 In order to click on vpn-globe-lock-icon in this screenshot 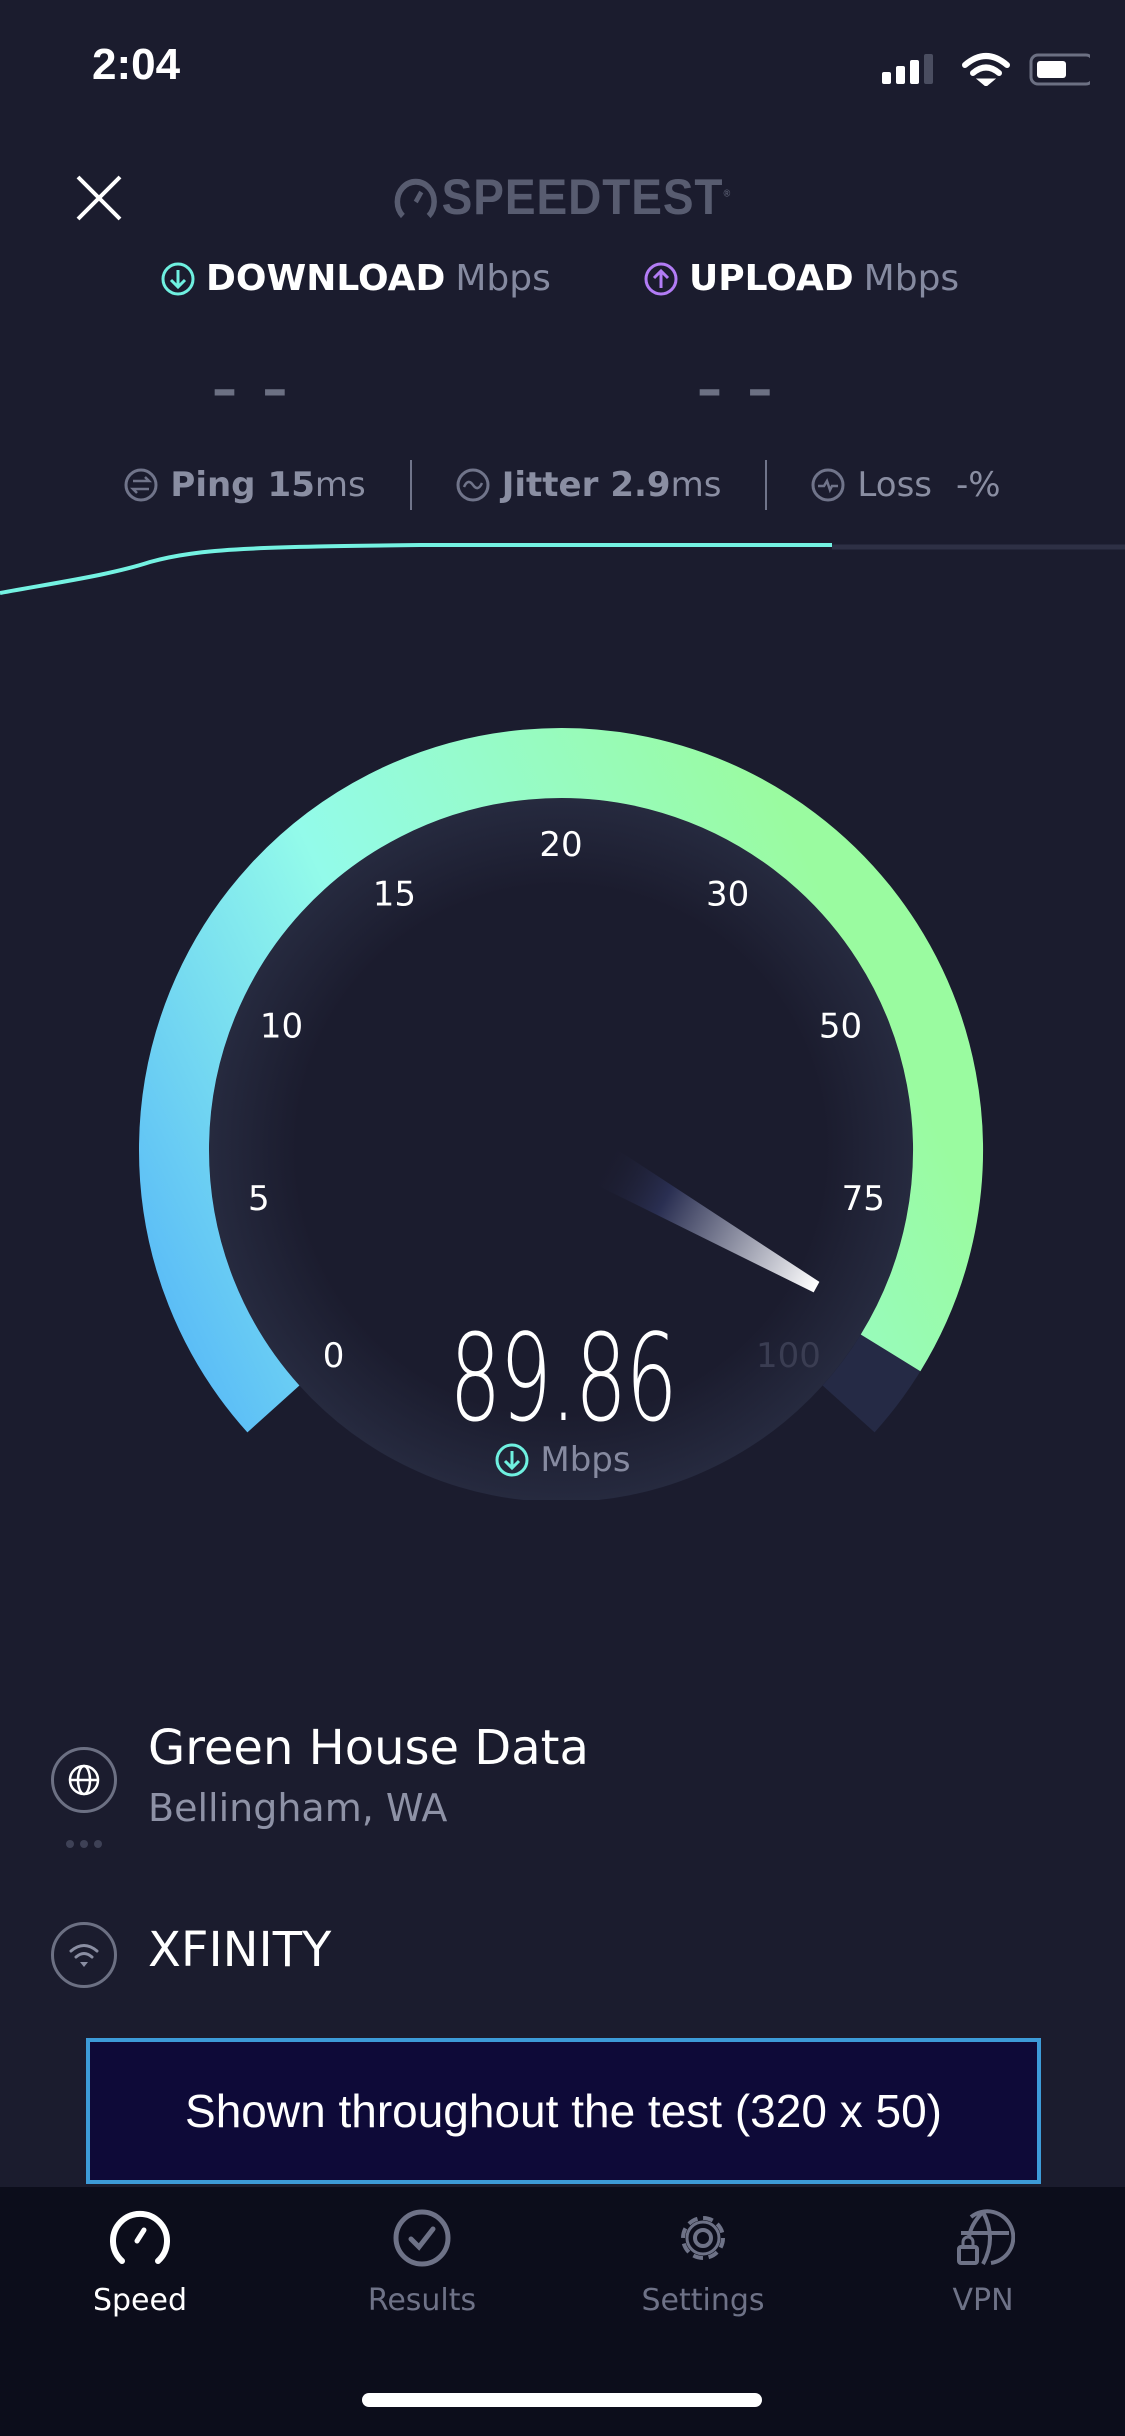, I will do `click(983, 2238)`.